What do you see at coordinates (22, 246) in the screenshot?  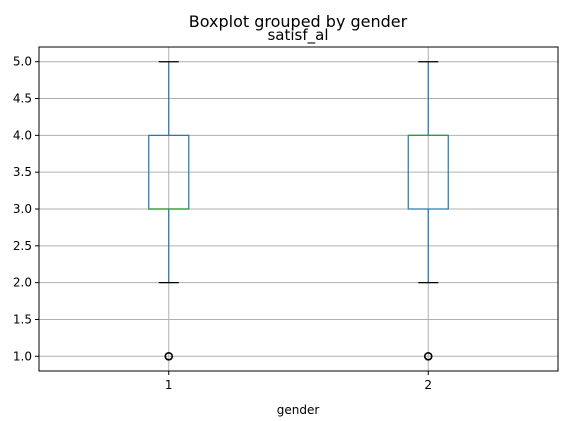 I see `y-tick-label: 2.5` at bounding box center [22, 246].